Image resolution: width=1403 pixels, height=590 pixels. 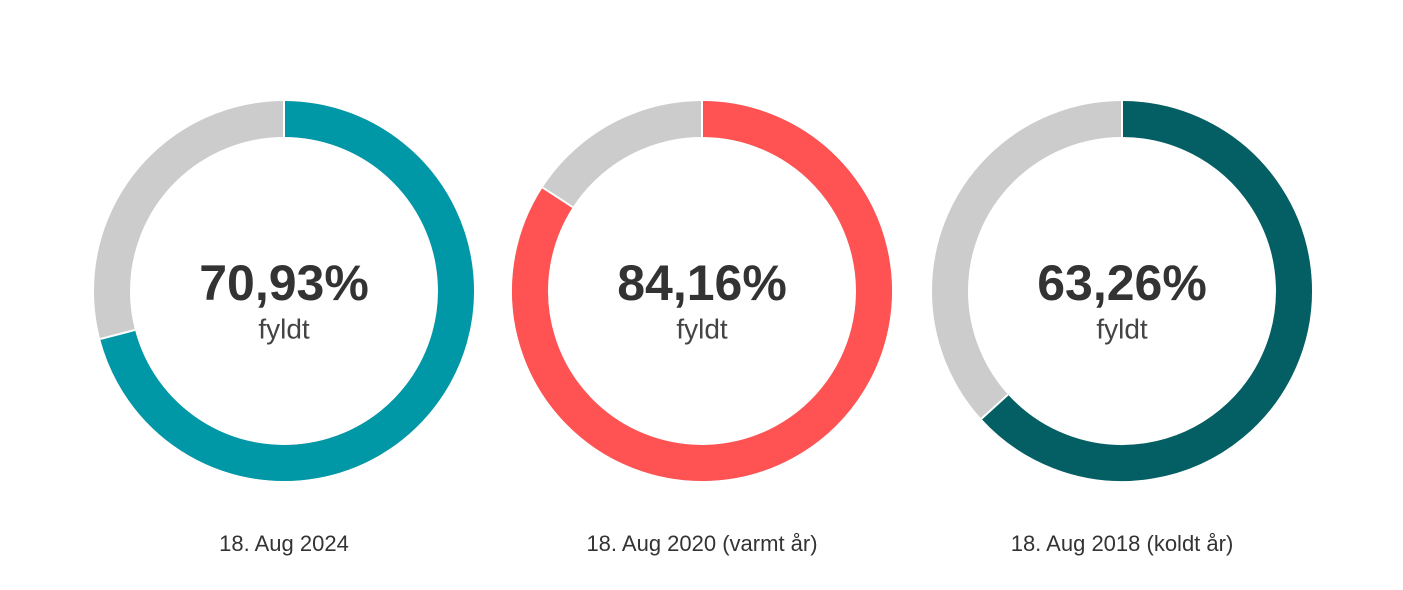 What do you see at coordinates (284, 543) in the screenshot?
I see `chart-caption: 18. Aug 2024` at bounding box center [284, 543].